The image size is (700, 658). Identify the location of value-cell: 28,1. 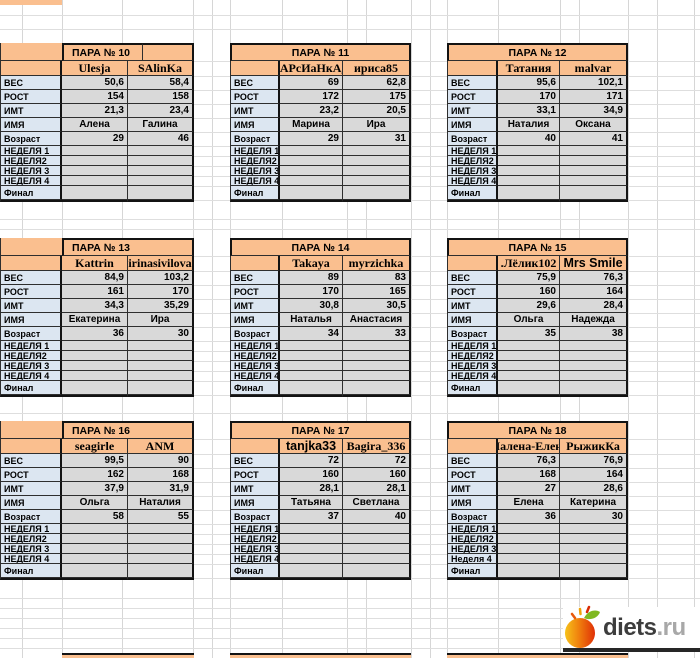
(311, 489).